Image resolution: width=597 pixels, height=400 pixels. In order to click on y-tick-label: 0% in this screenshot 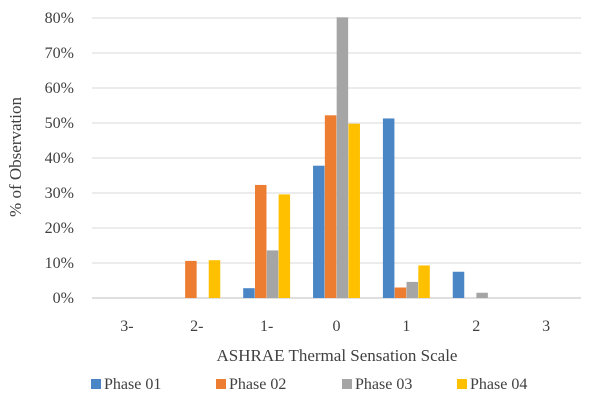, I will do `click(63, 298)`.